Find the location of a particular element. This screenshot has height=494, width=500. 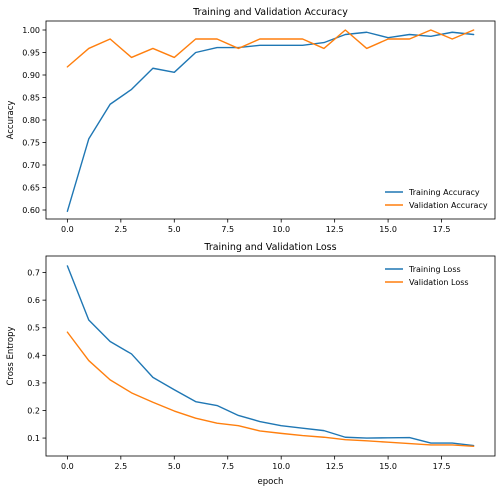

accuracy-chart-title: Training and Validation Accuracy is located at coordinates (270, 12).